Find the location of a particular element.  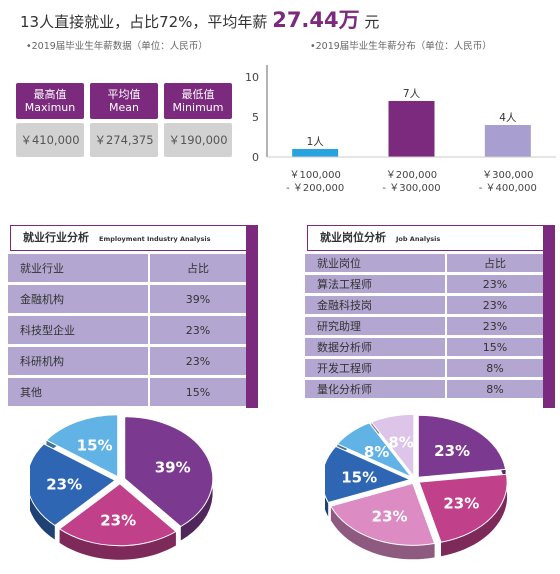

industry-section-bar is located at coordinates (252, 316).